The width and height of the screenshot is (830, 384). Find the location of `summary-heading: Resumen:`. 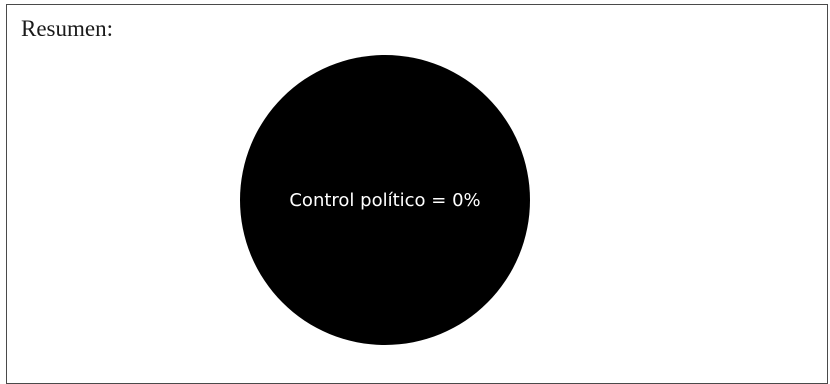

summary-heading: Resumen: is located at coordinates (67, 28).